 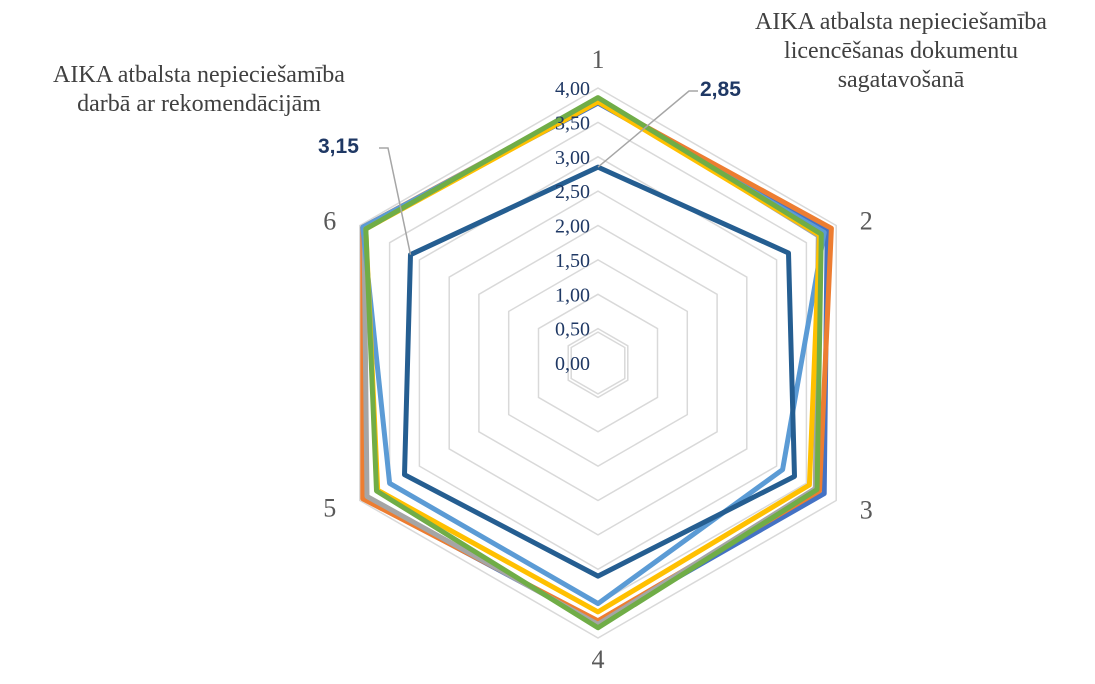 What do you see at coordinates (572, 158) in the screenshot?
I see `tick-label: 3,00` at bounding box center [572, 158].